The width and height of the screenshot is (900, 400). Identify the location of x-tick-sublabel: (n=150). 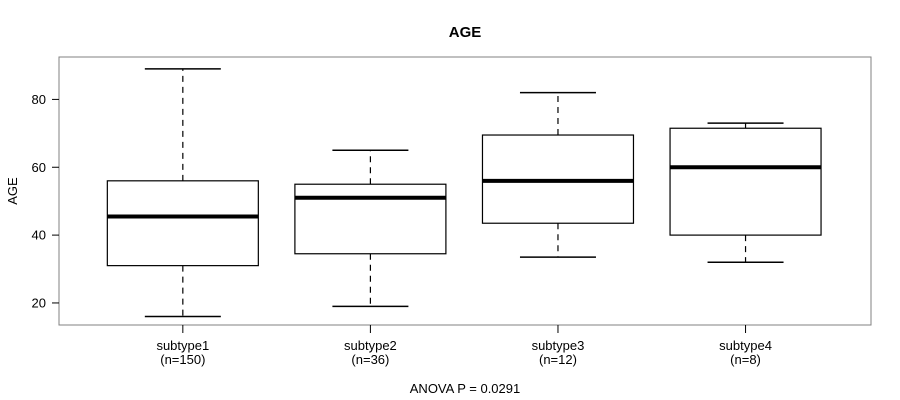
(182, 359).